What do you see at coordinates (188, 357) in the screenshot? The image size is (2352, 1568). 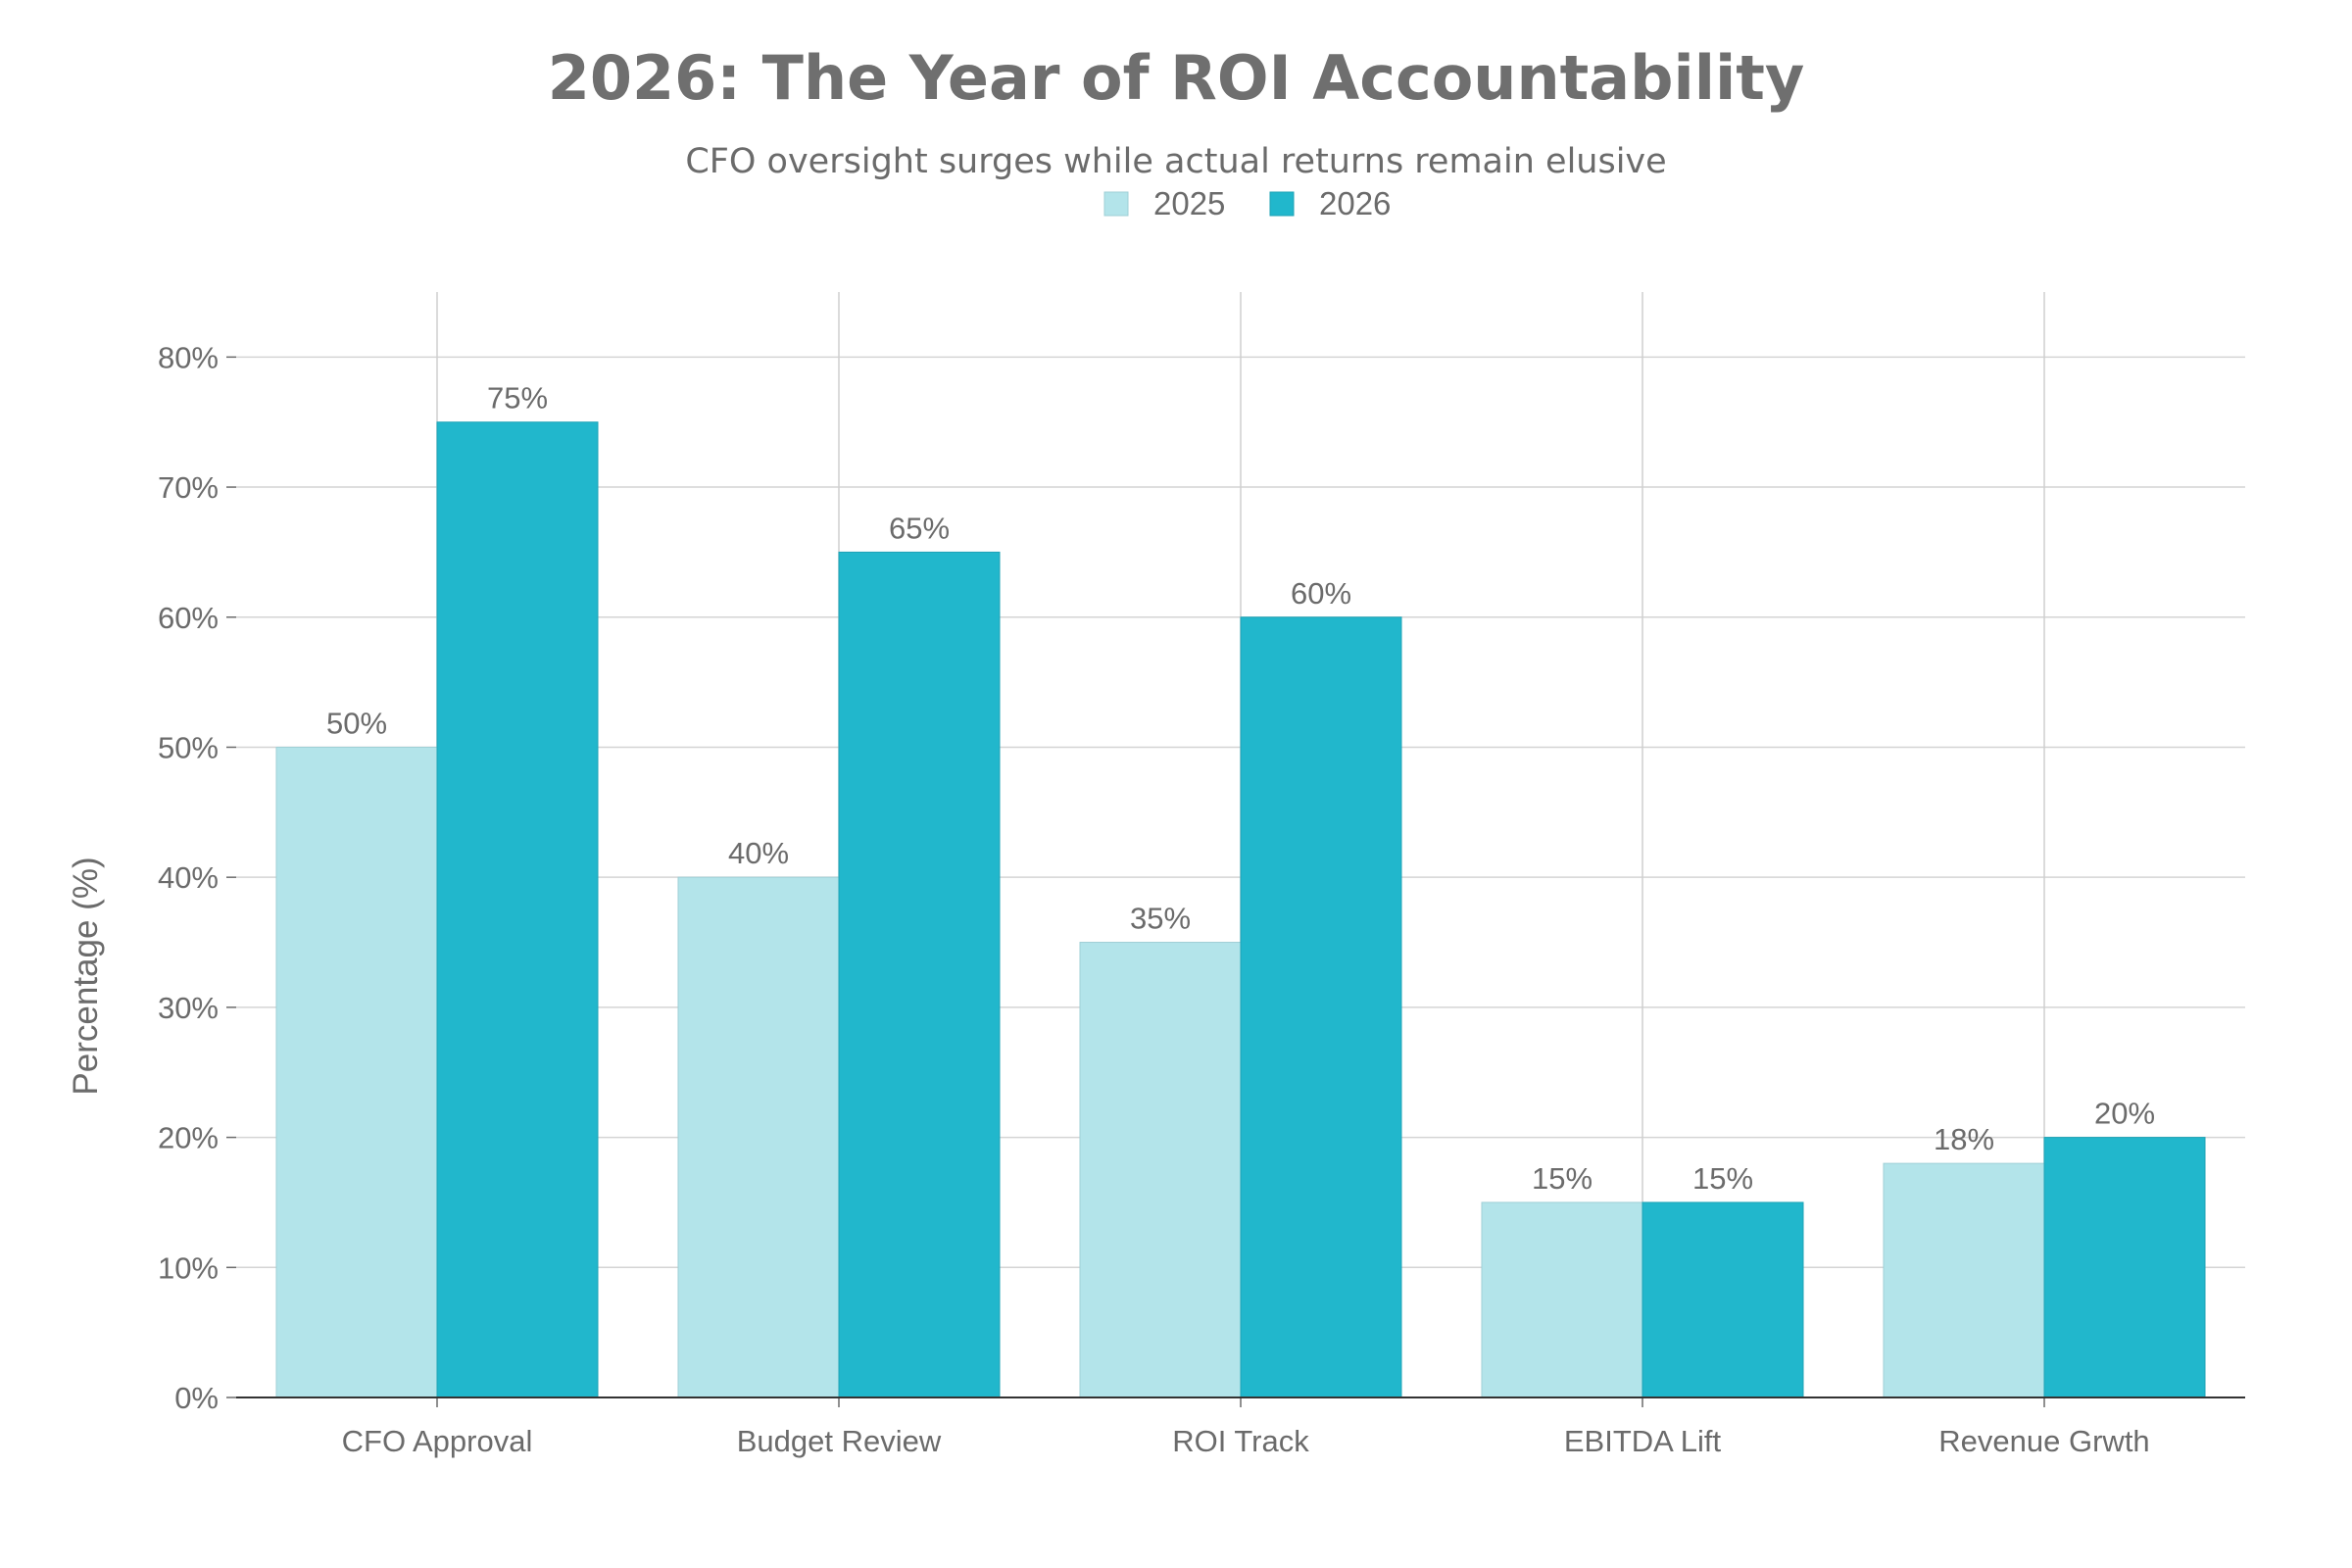 I see `y-tick-label: 80%` at bounding box center [188, 357].